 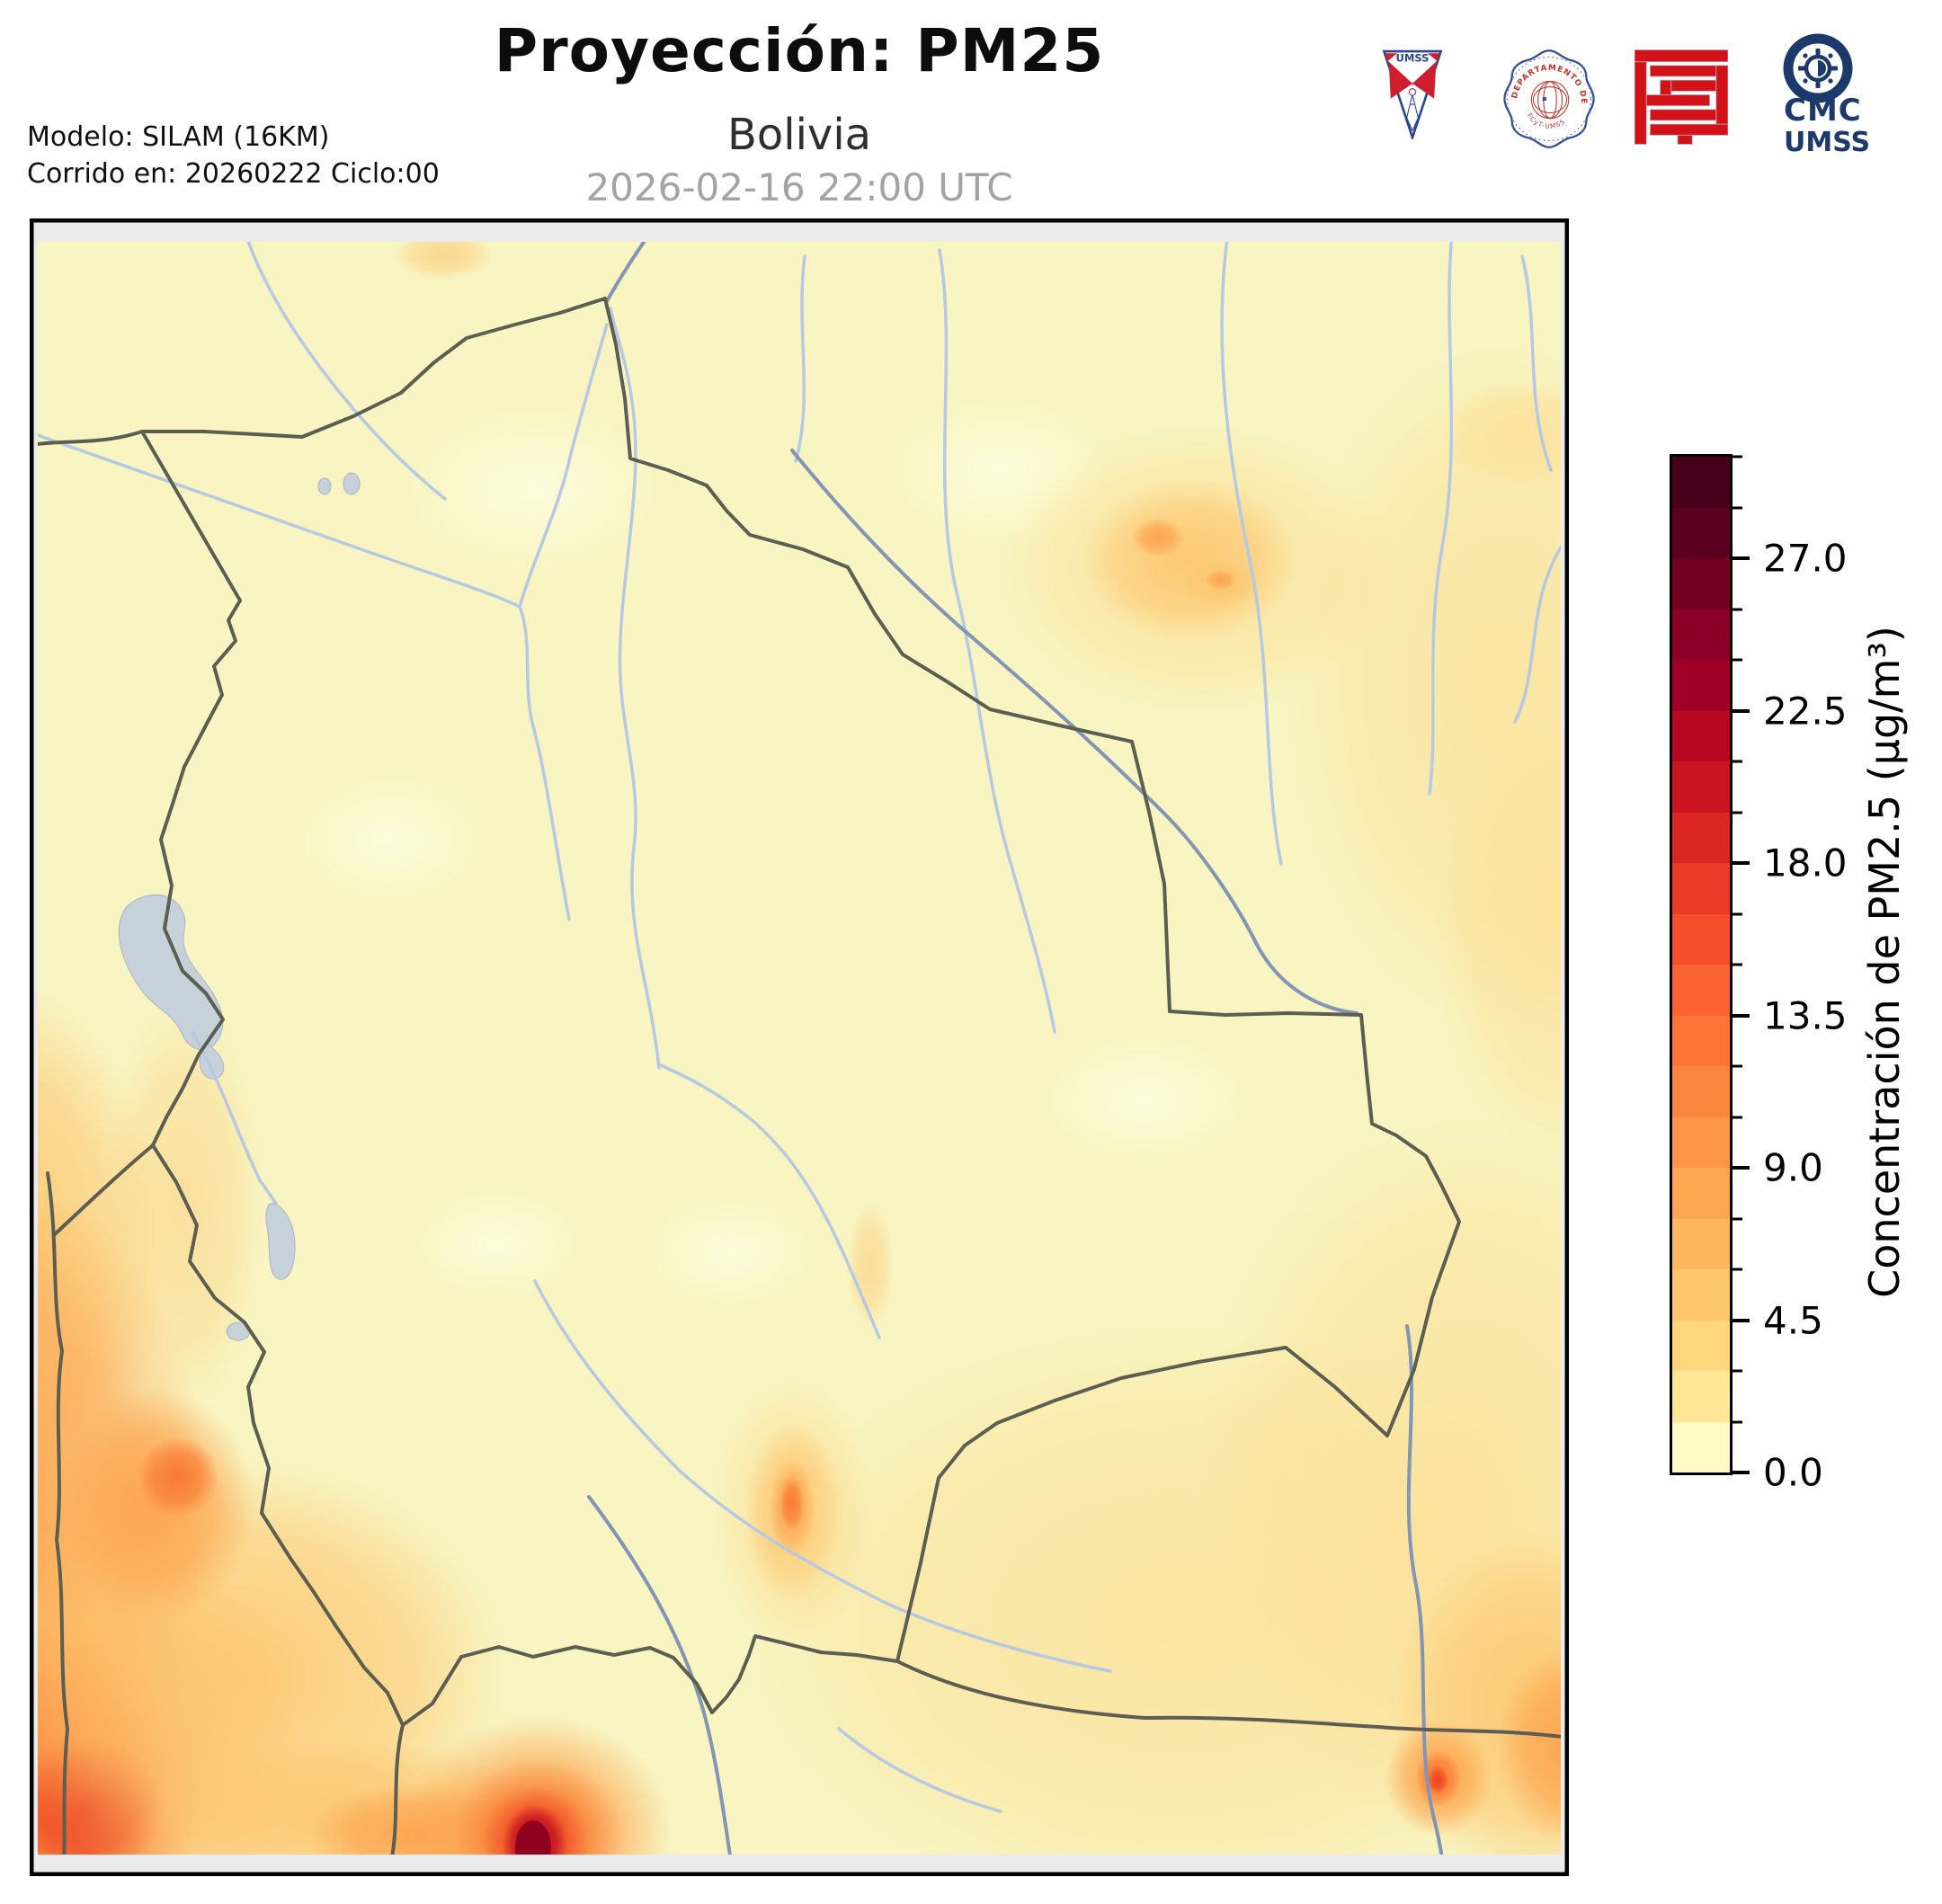 What do you see at coordinates (1823, 111) in the screenshot?
I see `cmc-text: CMC` at bounding box center [1823, 111].